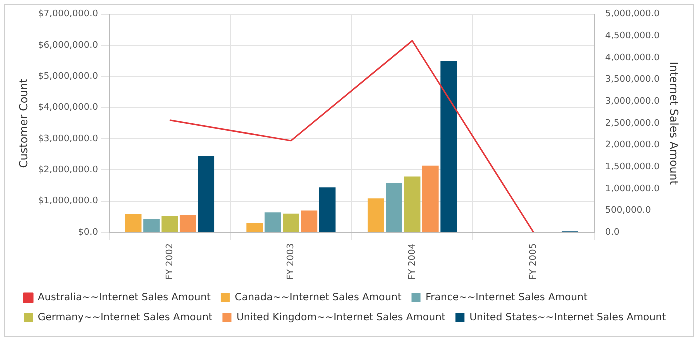  I want to click on x-tick-label: FY 2003, so click(291, 262).